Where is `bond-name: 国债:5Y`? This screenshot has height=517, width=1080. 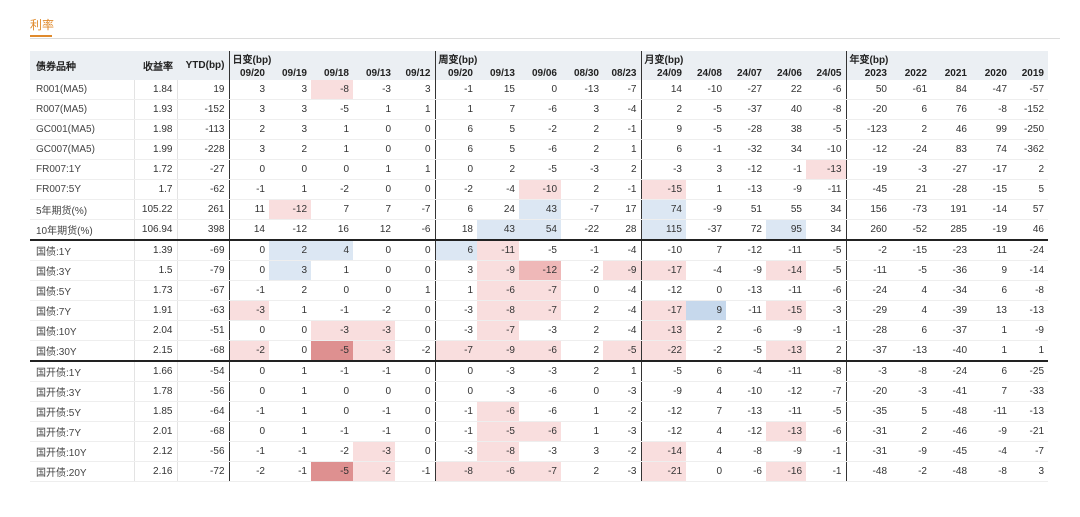 bond-name: 国债:5Y is located at coordinates (82, 290).